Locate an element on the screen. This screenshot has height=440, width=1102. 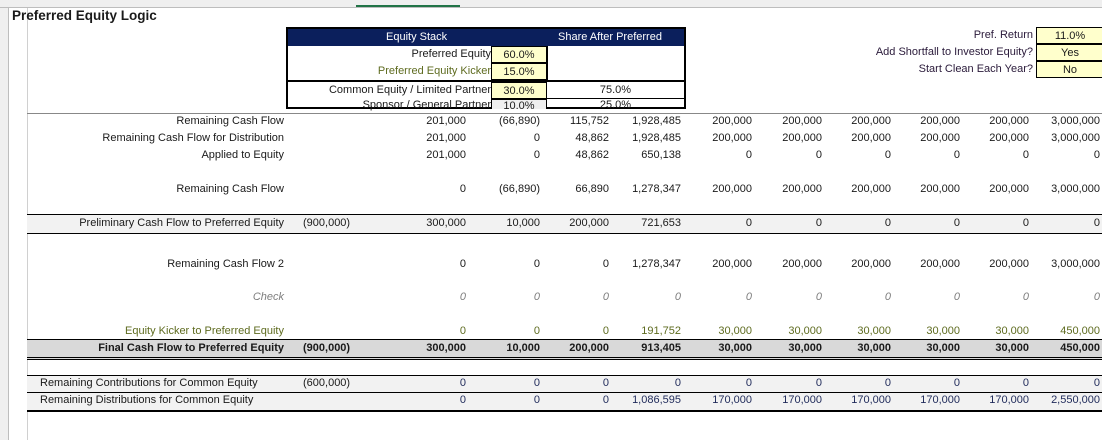
equity-stack-header: Equity Stack Share After Preferred is located at coordinates (486, 37).